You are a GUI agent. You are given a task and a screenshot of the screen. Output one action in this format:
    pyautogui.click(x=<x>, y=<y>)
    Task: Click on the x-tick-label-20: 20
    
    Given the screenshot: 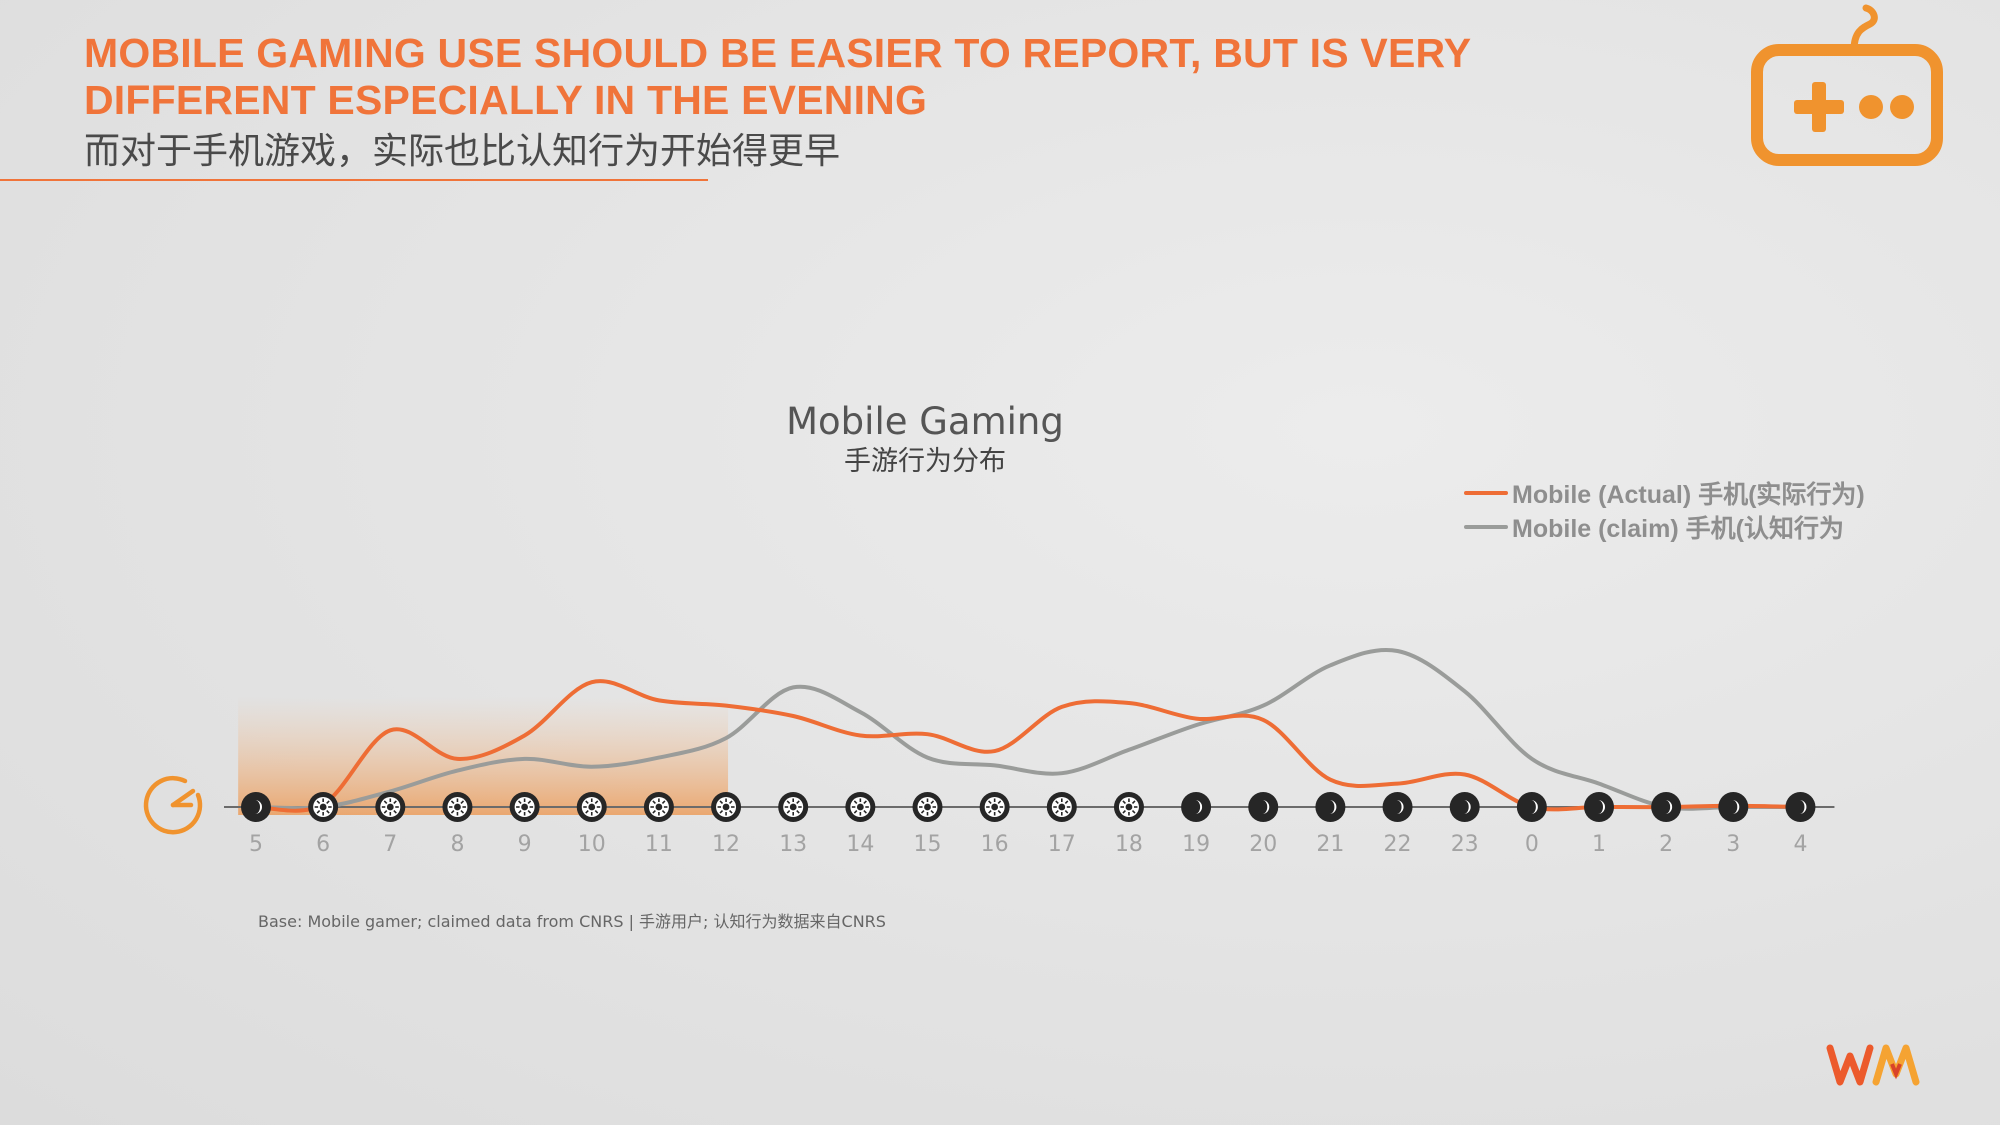 What is the action you would take?
    pyautogui.click(x=1263, y=844)
    